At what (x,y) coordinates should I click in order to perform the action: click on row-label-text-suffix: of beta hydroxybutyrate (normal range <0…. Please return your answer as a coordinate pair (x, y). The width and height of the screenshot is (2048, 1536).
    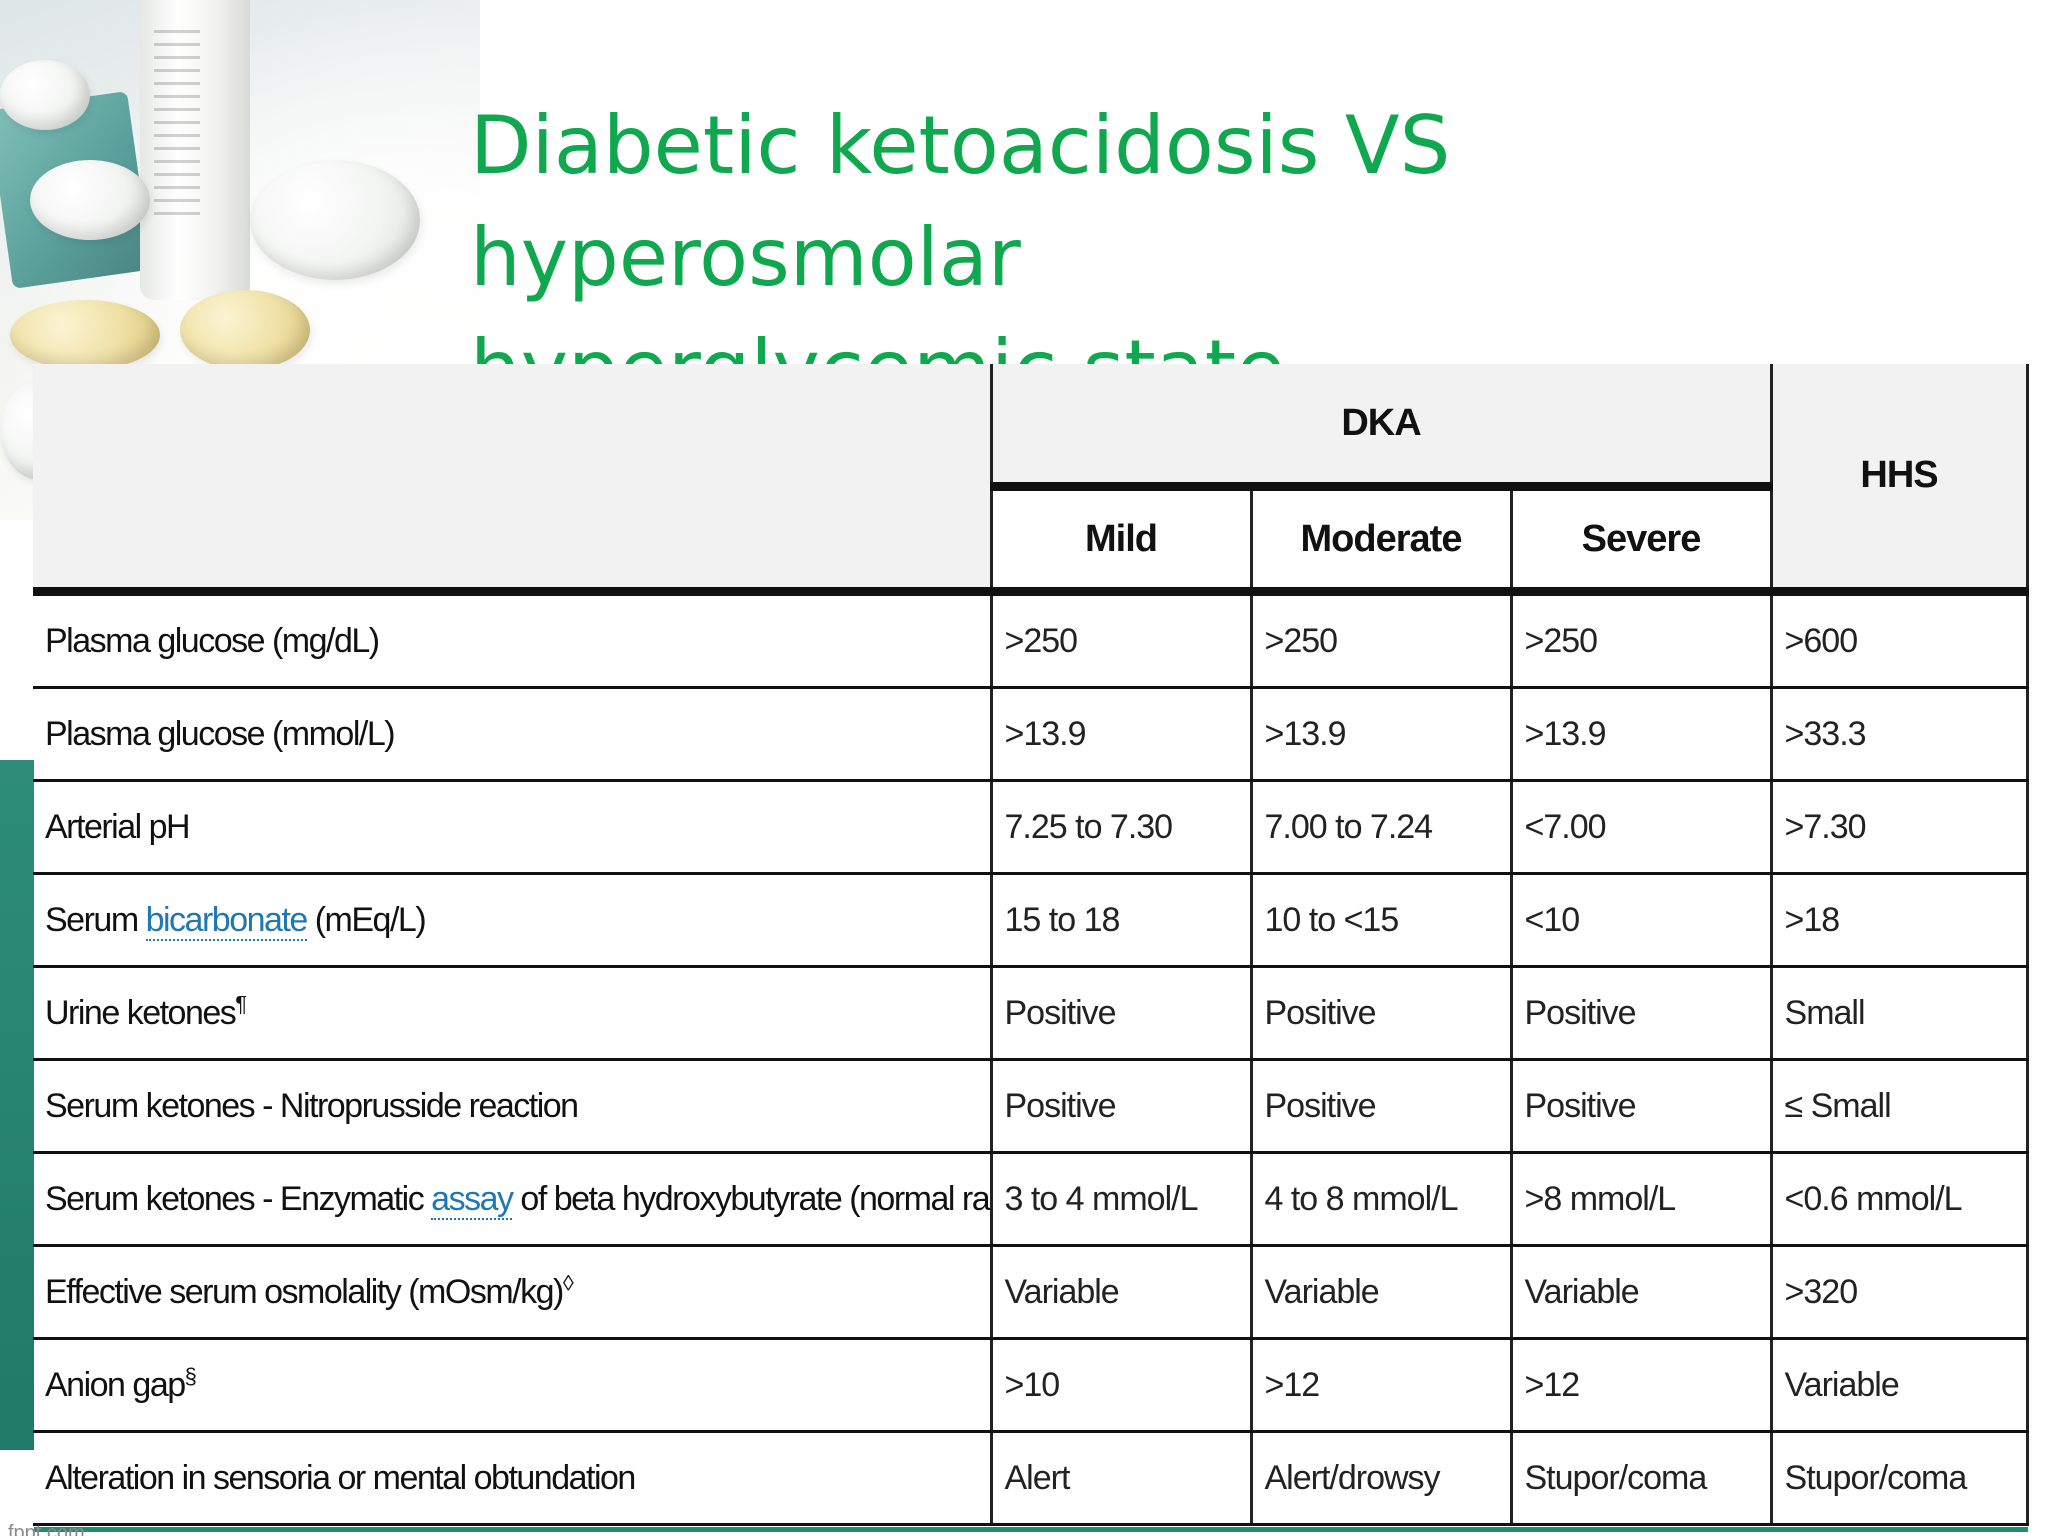
    Looking at the image, I should click on (755, 1199).